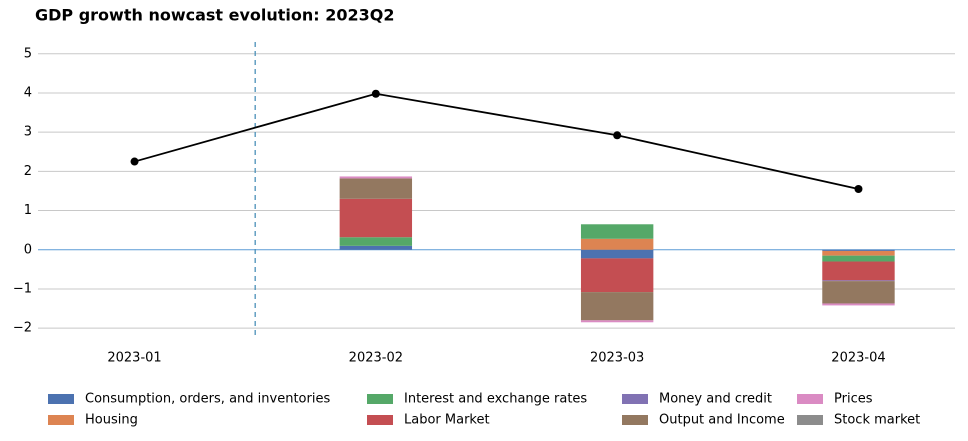  I want to click on x-tick-label: 2023-04, so click(858, 358).